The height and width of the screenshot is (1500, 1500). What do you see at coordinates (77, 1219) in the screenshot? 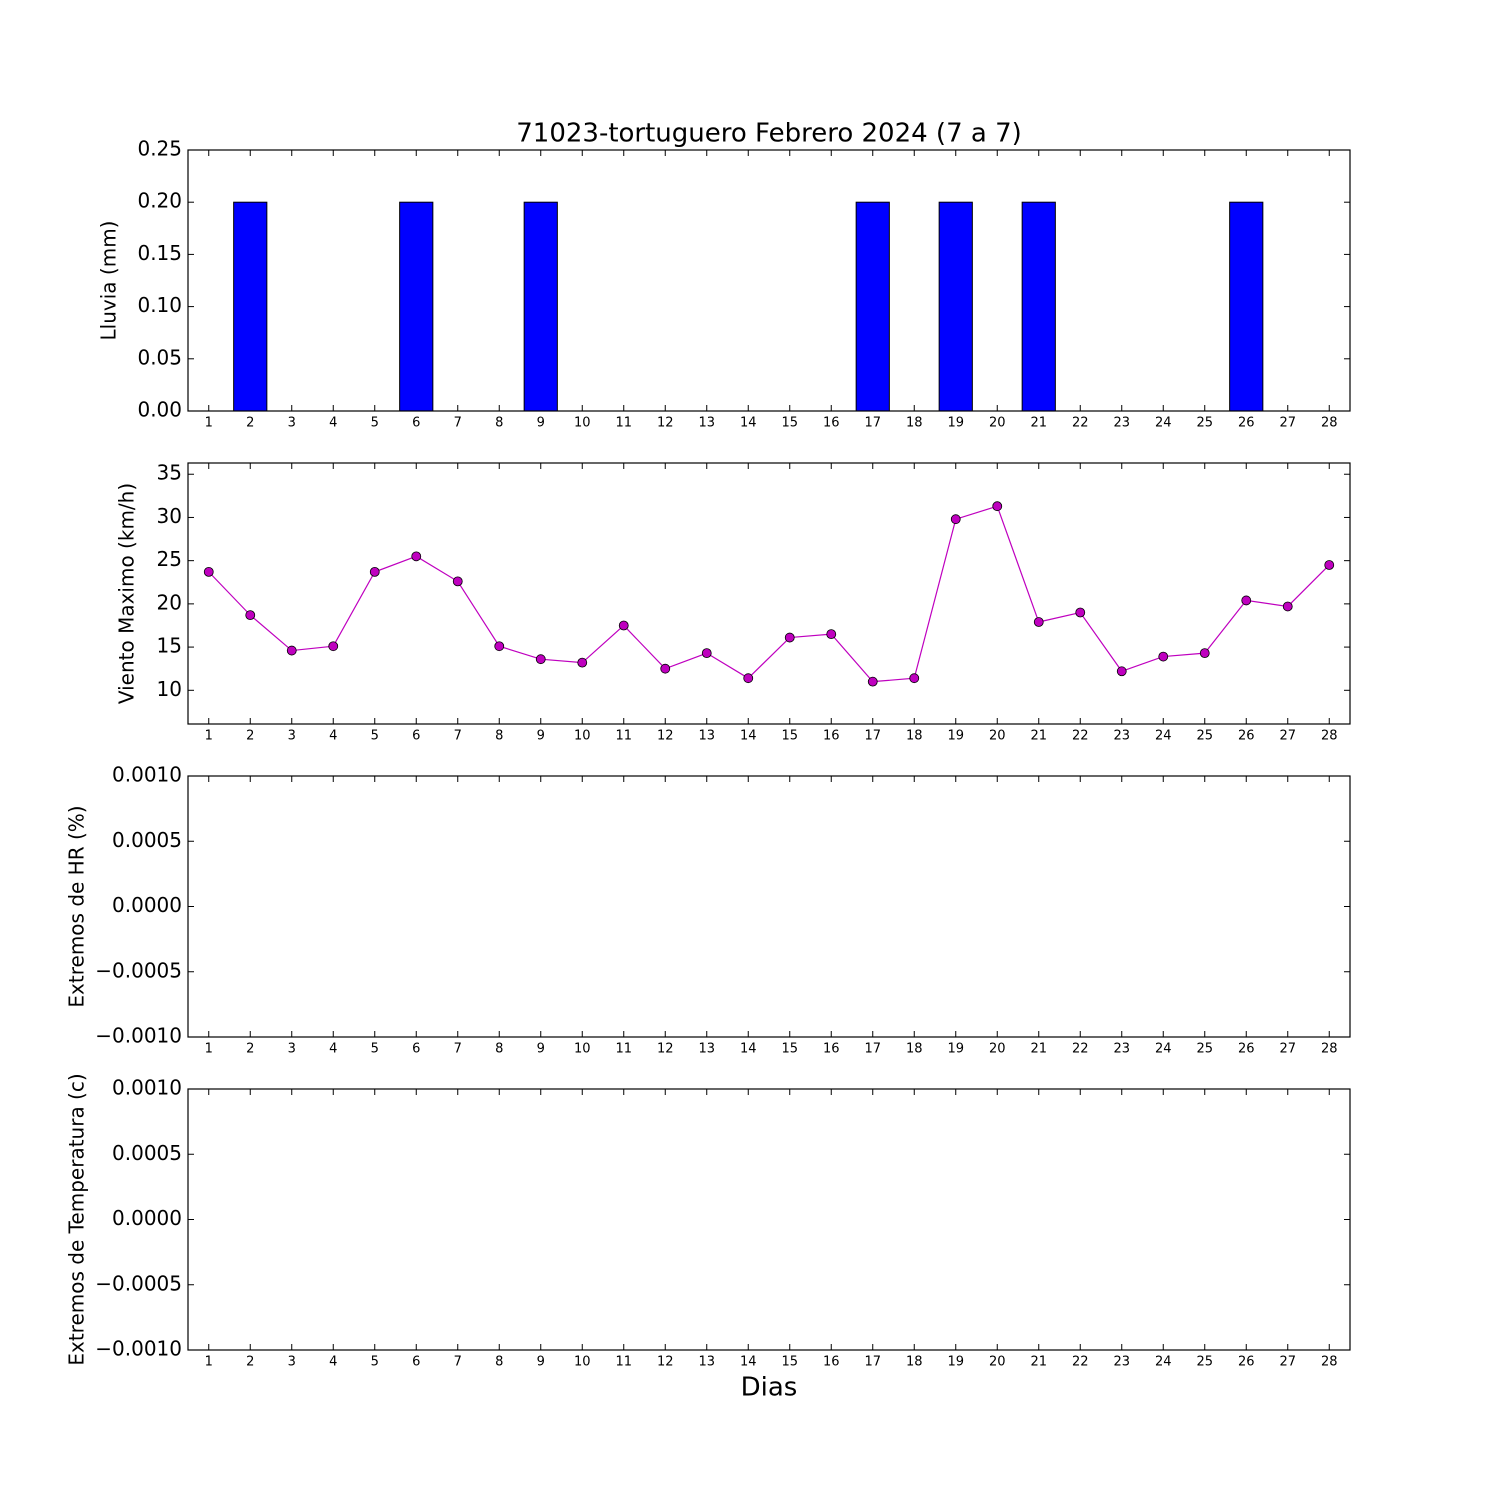
I see `y-axis-label: Extremos de Temperatura (c)` at bounding box center [77, 1219].